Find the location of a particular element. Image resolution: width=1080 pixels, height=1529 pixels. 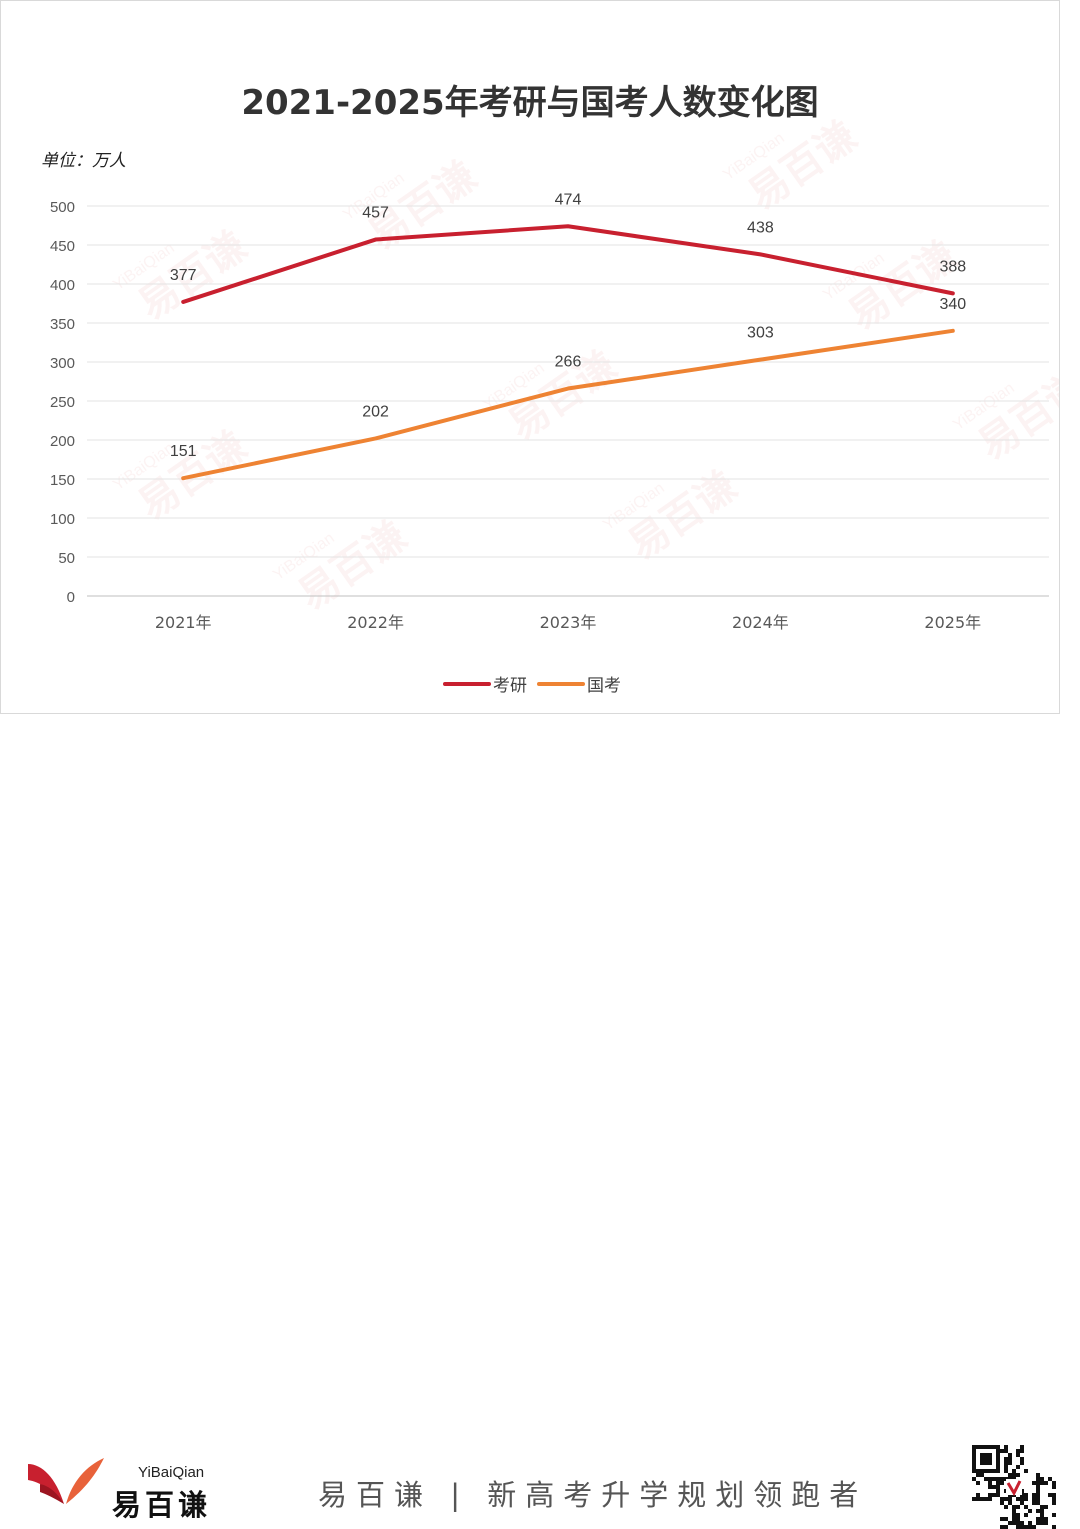

y-tick-label: 350 is located at coordinates (62, 324).